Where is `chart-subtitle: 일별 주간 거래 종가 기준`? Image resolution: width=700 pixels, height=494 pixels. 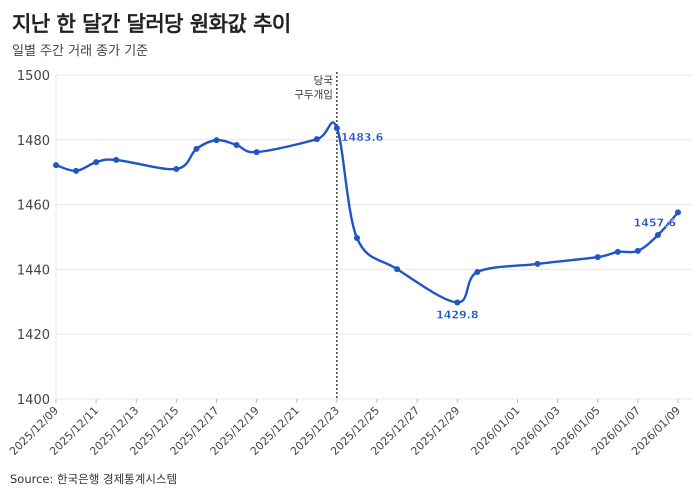
chart-subtitle: 일별 주간 거래 종가 기준 is located at coordinates (80, 51).